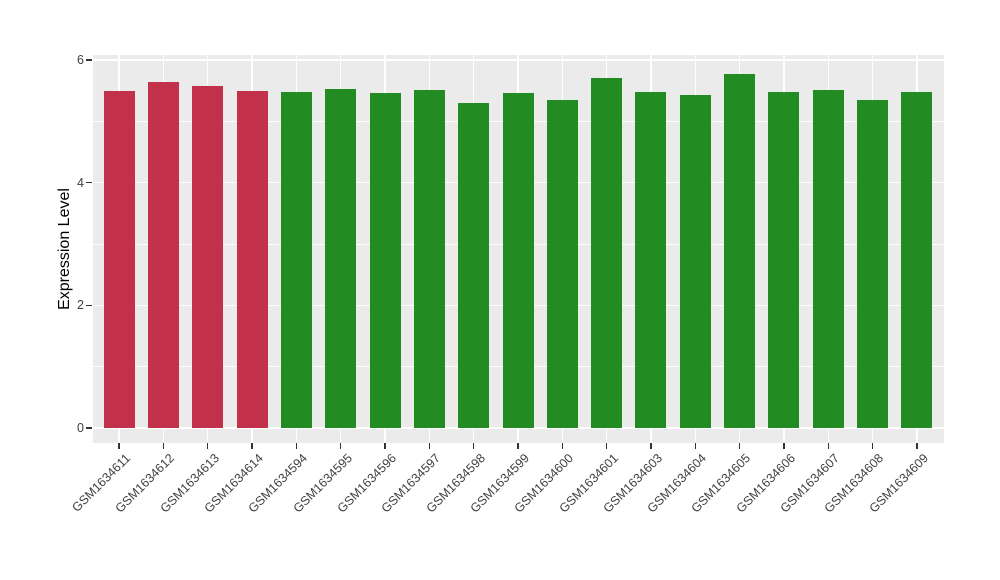 Image resolution: width=1000 pixels, height=580 pixels. I want to click on y-tick-label: 6, so click(80, 60).